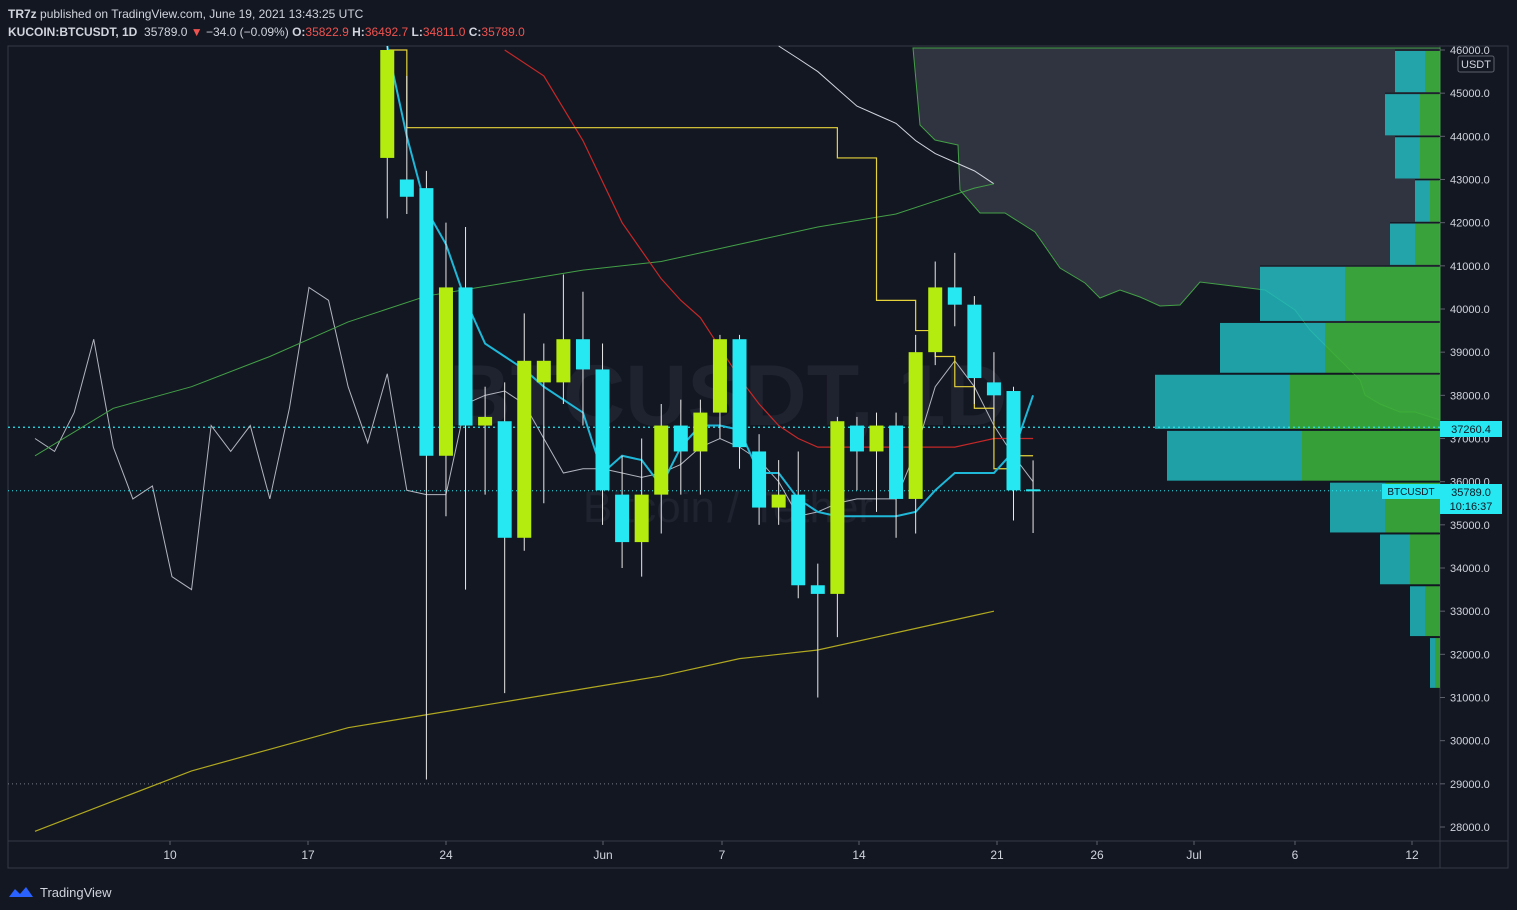  Describe the element at coordinates (21, 892) in the screenshot. I see `tradingview-logo-icon` at that location.